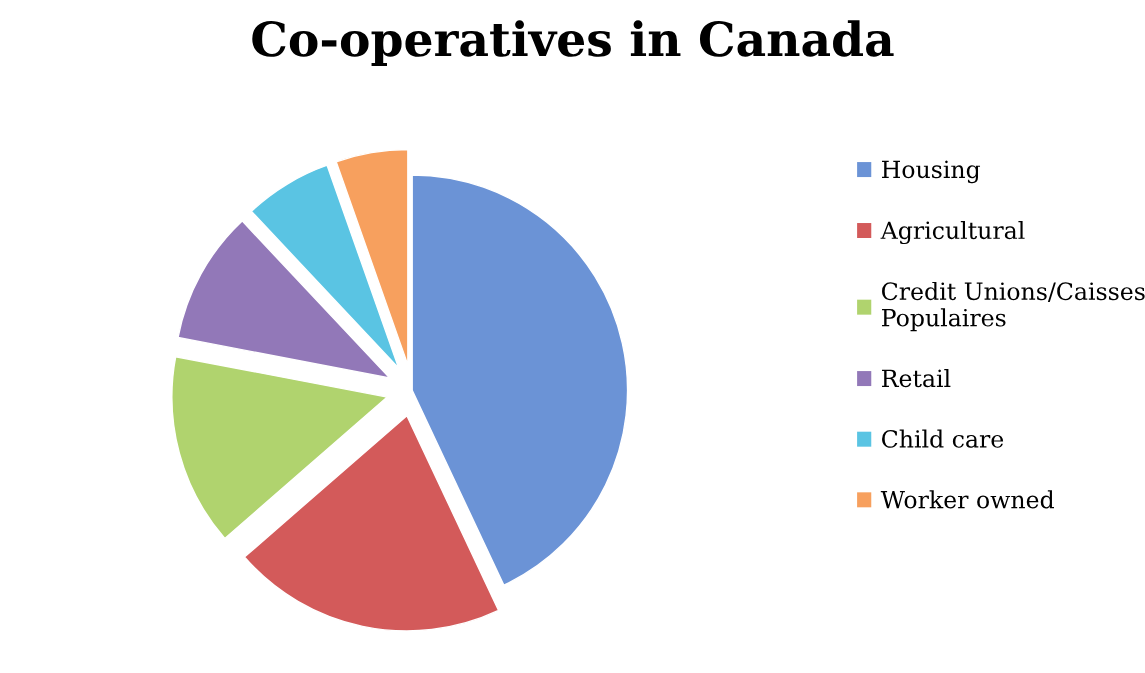 This screenshot has width=1145, height=673. I want to click on chart-title: Co-operatives in Canada, so click(573, 43).